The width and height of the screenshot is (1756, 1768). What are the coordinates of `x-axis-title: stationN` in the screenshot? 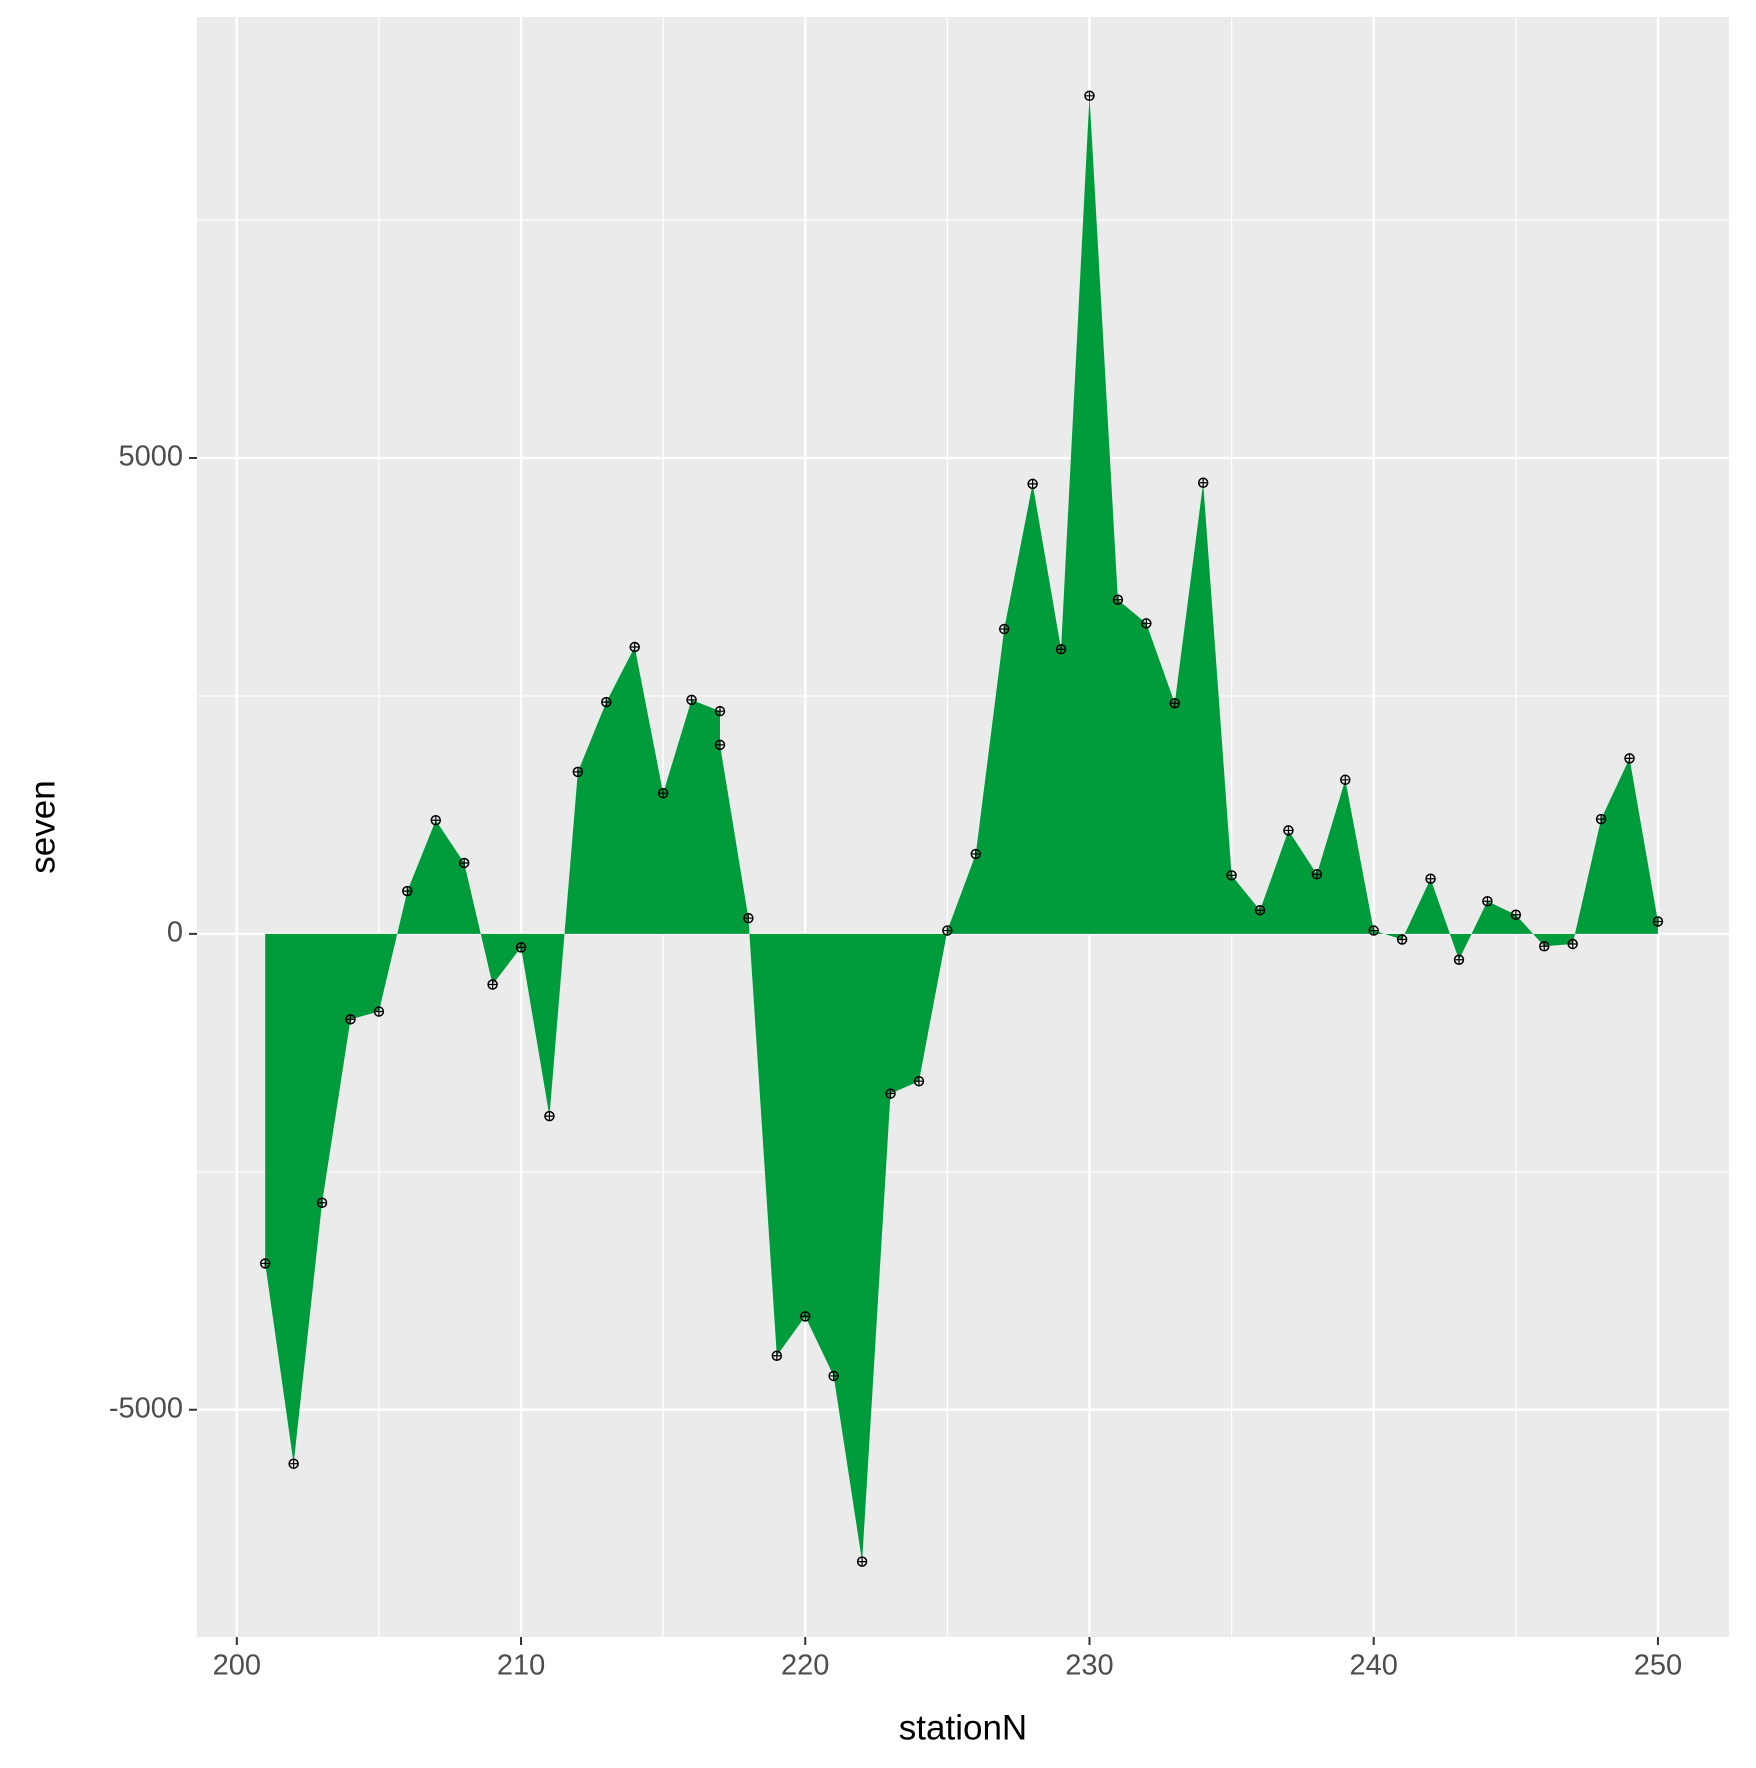 It's located at (963, 1727).